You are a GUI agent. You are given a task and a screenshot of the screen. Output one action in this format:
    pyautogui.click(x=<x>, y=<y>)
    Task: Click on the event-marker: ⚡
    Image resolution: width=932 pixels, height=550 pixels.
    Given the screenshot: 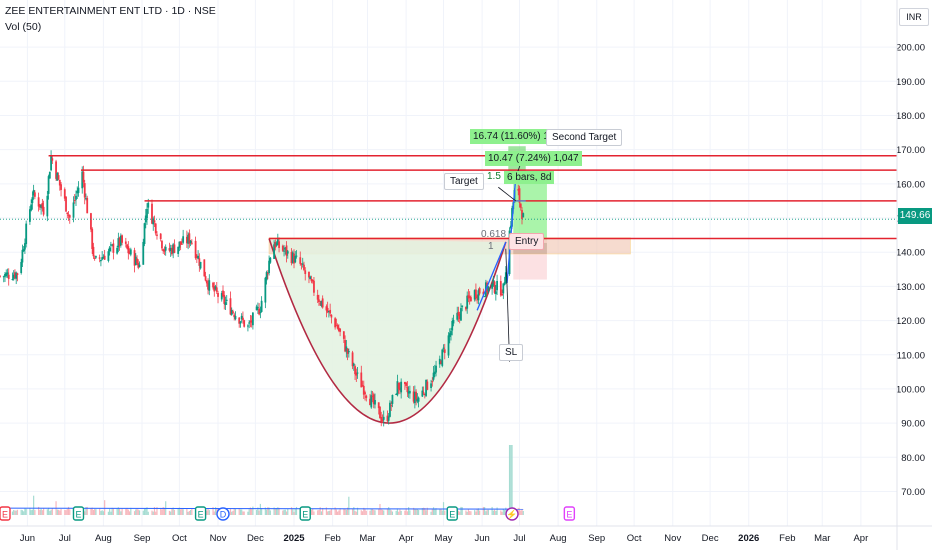 What is the action you would take?
    pyautogui.click(x=512, y=514)
    